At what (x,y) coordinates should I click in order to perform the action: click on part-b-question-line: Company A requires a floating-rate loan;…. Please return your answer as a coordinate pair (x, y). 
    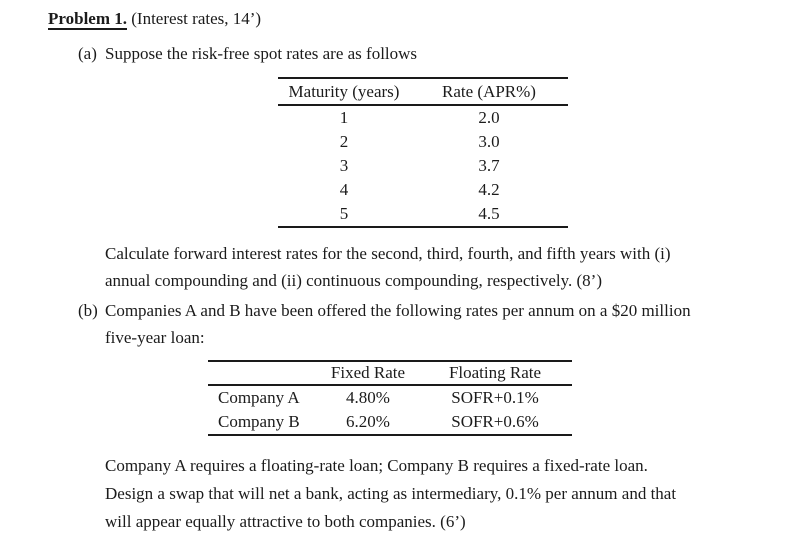
    Looking at the image, I should click on (376, 465).